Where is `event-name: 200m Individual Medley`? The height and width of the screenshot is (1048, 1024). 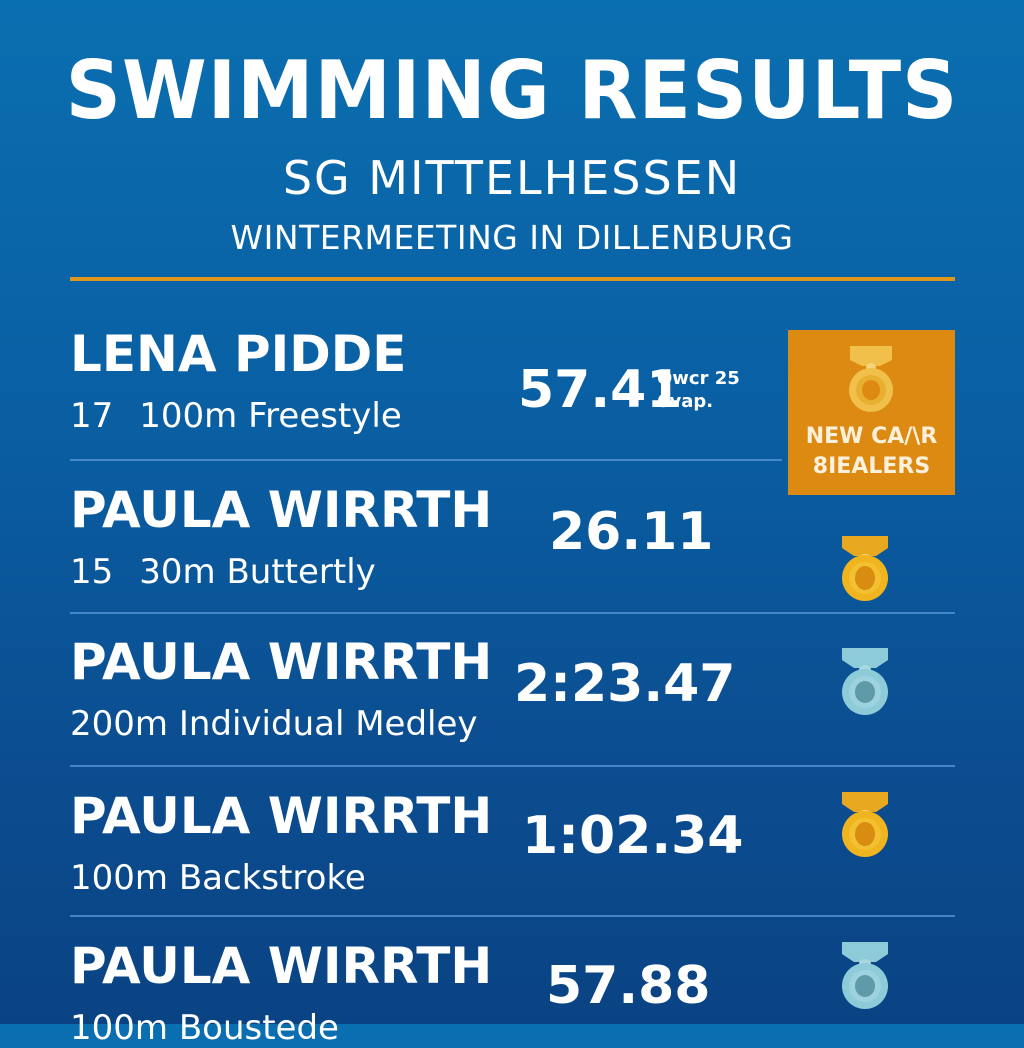 event-name: 200m Individual Medley is located at coordinates (274, 724).